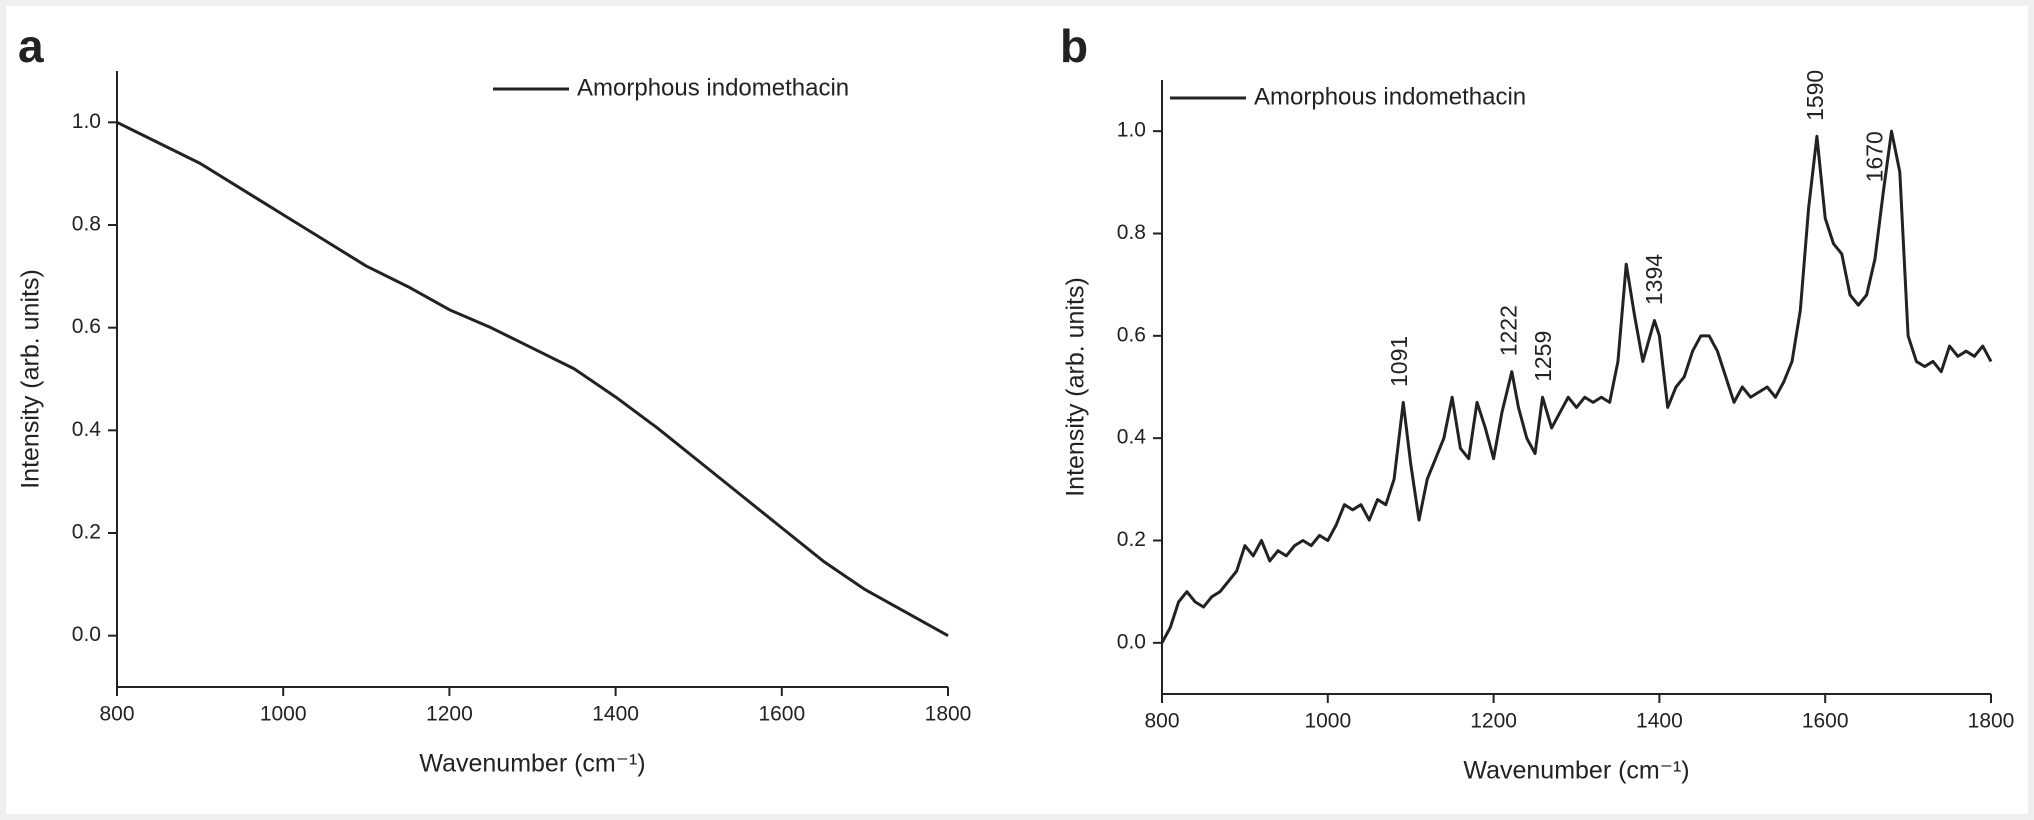 Image resolution: width=2034 pixels, height=820 pixels. I want to click on peak-annotation: 1590, so click(1815, 95).